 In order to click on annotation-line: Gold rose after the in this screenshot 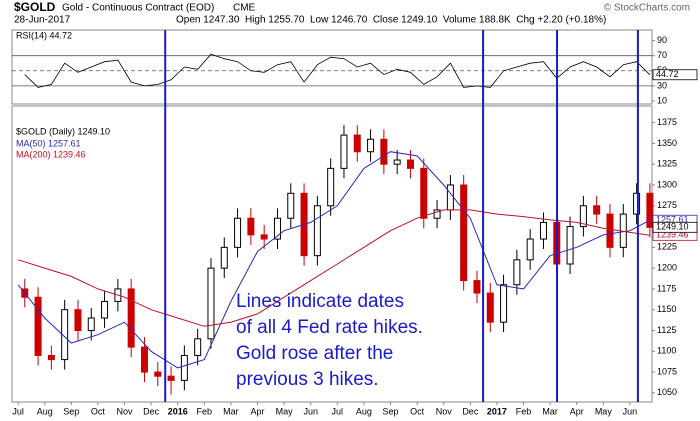, I will do `click(314, 353)`.